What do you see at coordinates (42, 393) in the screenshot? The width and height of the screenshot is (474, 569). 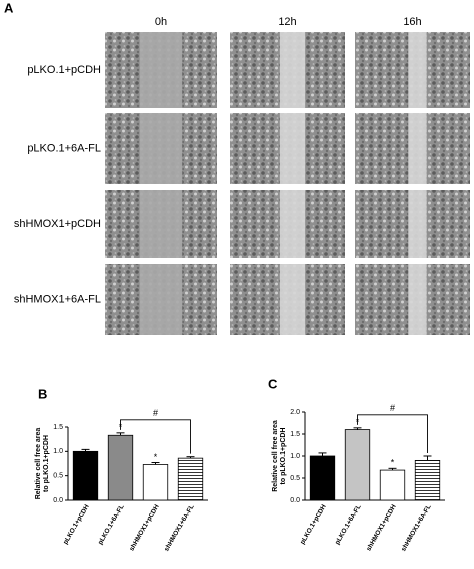 I see `panel-label: B` at bounding box center [42, 393].